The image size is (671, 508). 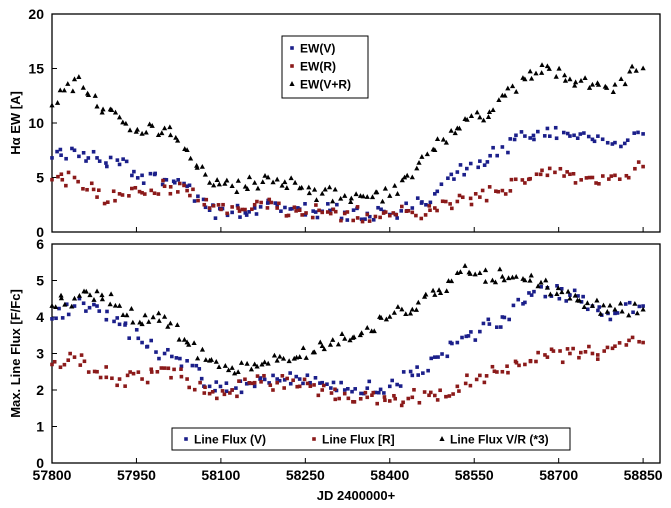 What do you see at coordinates (40, 317) in the screenshot?
I see `y-tick-label: 4` at bounding box center [40, 317].